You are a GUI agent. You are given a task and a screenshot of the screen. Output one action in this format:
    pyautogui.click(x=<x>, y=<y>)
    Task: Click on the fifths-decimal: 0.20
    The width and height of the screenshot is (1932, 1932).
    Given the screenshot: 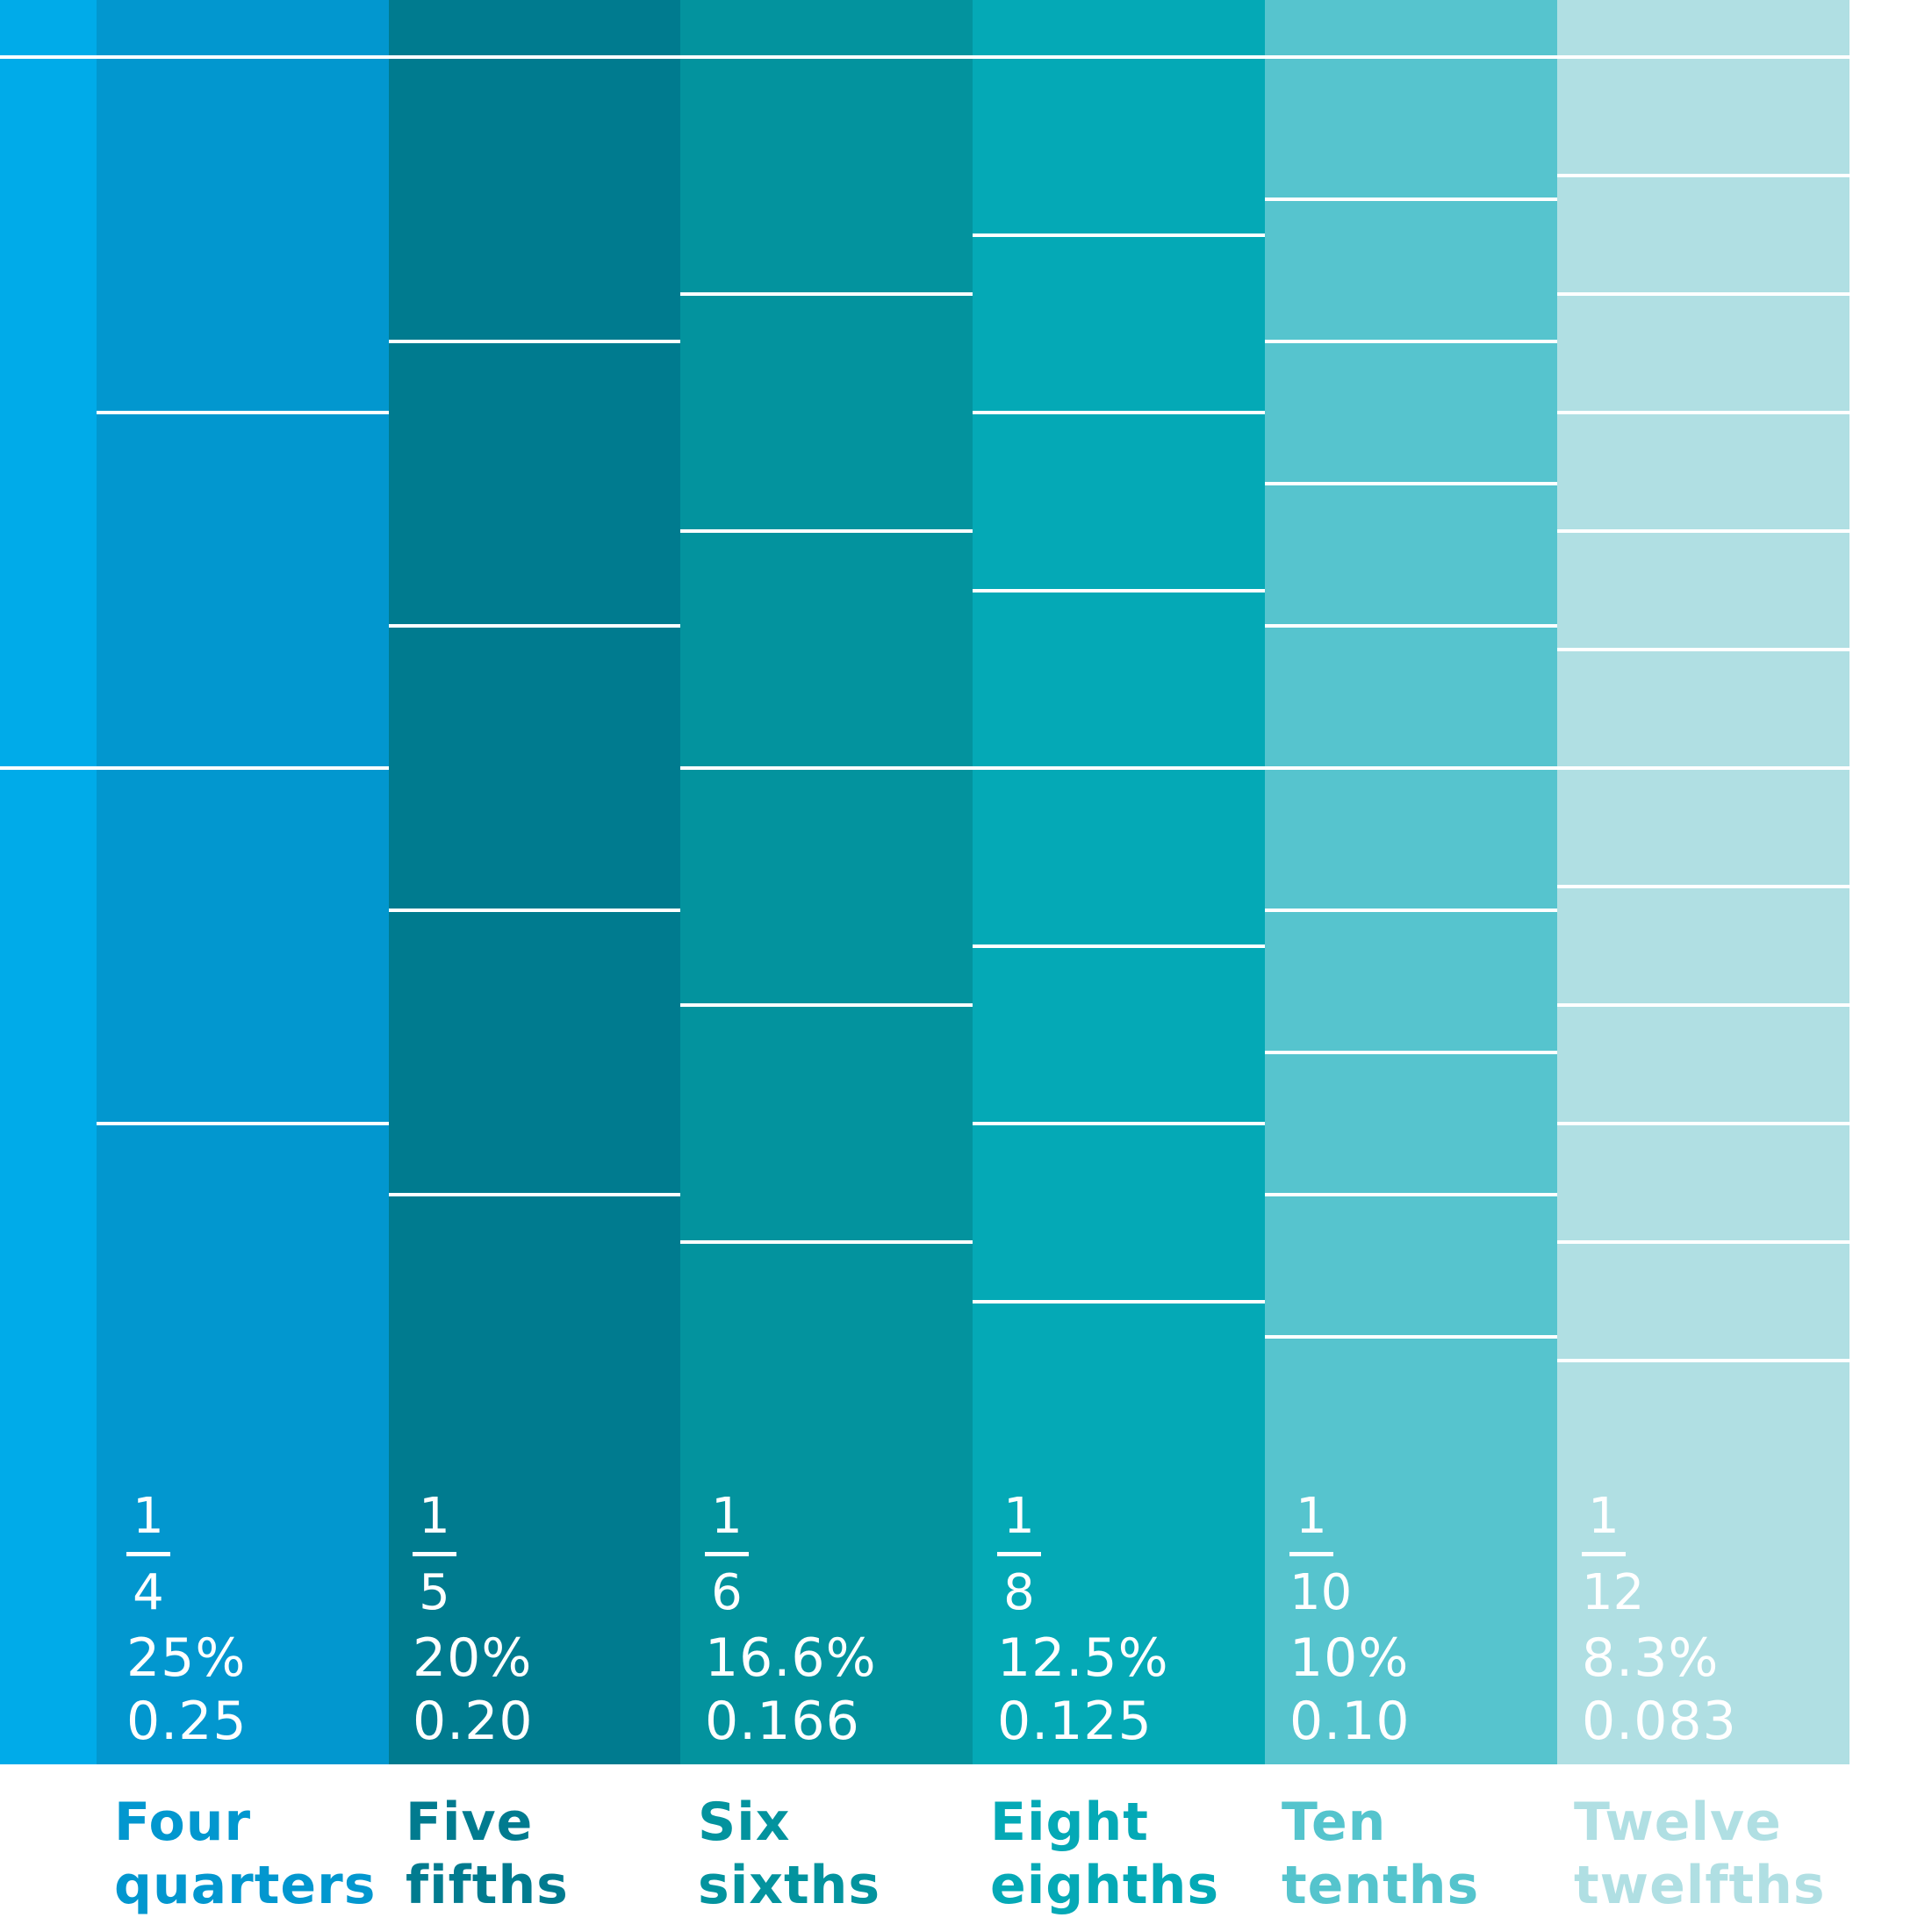 What is the action you would take?
    pyautogui.click(x=474, y=1721)
    